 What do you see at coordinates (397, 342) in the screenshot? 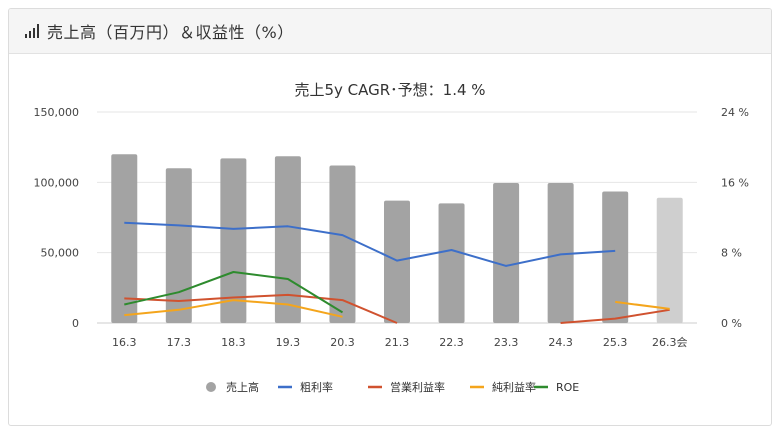
I see `x-tick-label: 21.3` at bounding box center [397, 342].